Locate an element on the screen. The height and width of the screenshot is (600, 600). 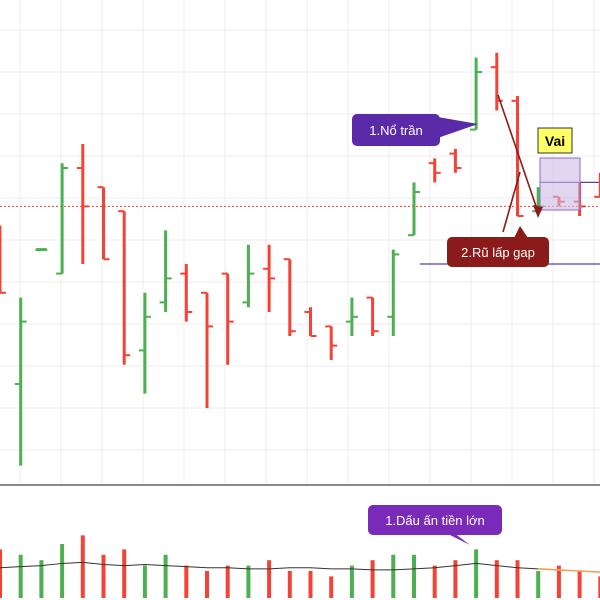
volume-ma-line-recent is located at coordinates (569, 570).